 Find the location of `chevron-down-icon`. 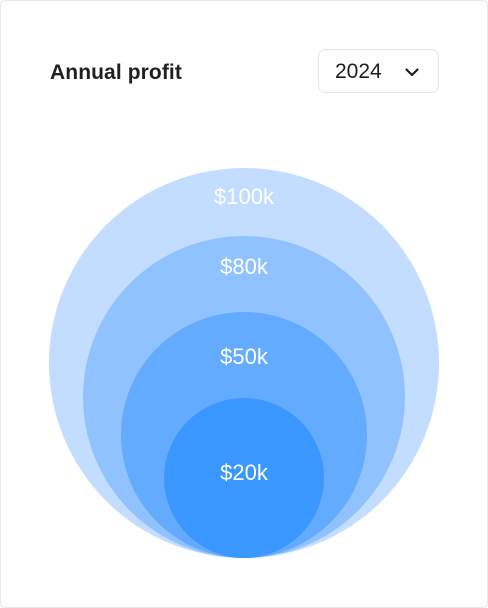

chevron-down-icon is located at coordinates (412, 72).